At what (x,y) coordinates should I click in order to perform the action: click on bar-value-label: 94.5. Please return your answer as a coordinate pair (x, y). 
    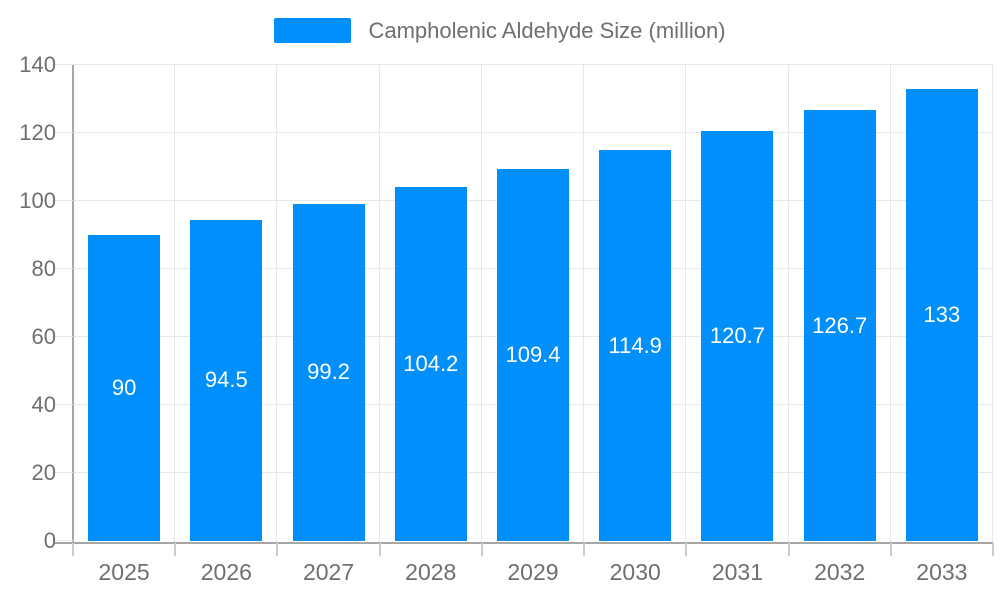
    Looking at the image, I should click on (226, 380).